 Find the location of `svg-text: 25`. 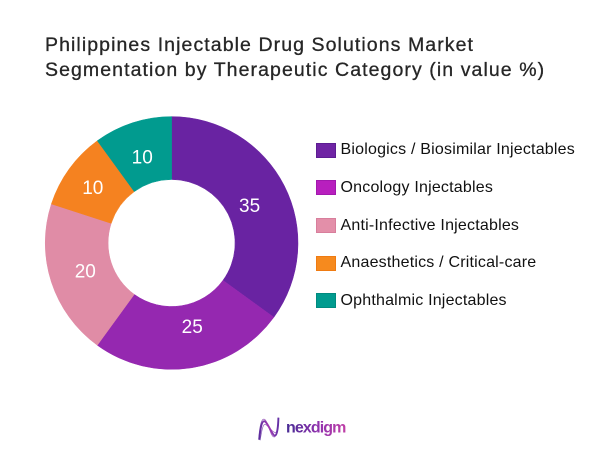

svg-text: 25 is located at coordinates (192, 327).